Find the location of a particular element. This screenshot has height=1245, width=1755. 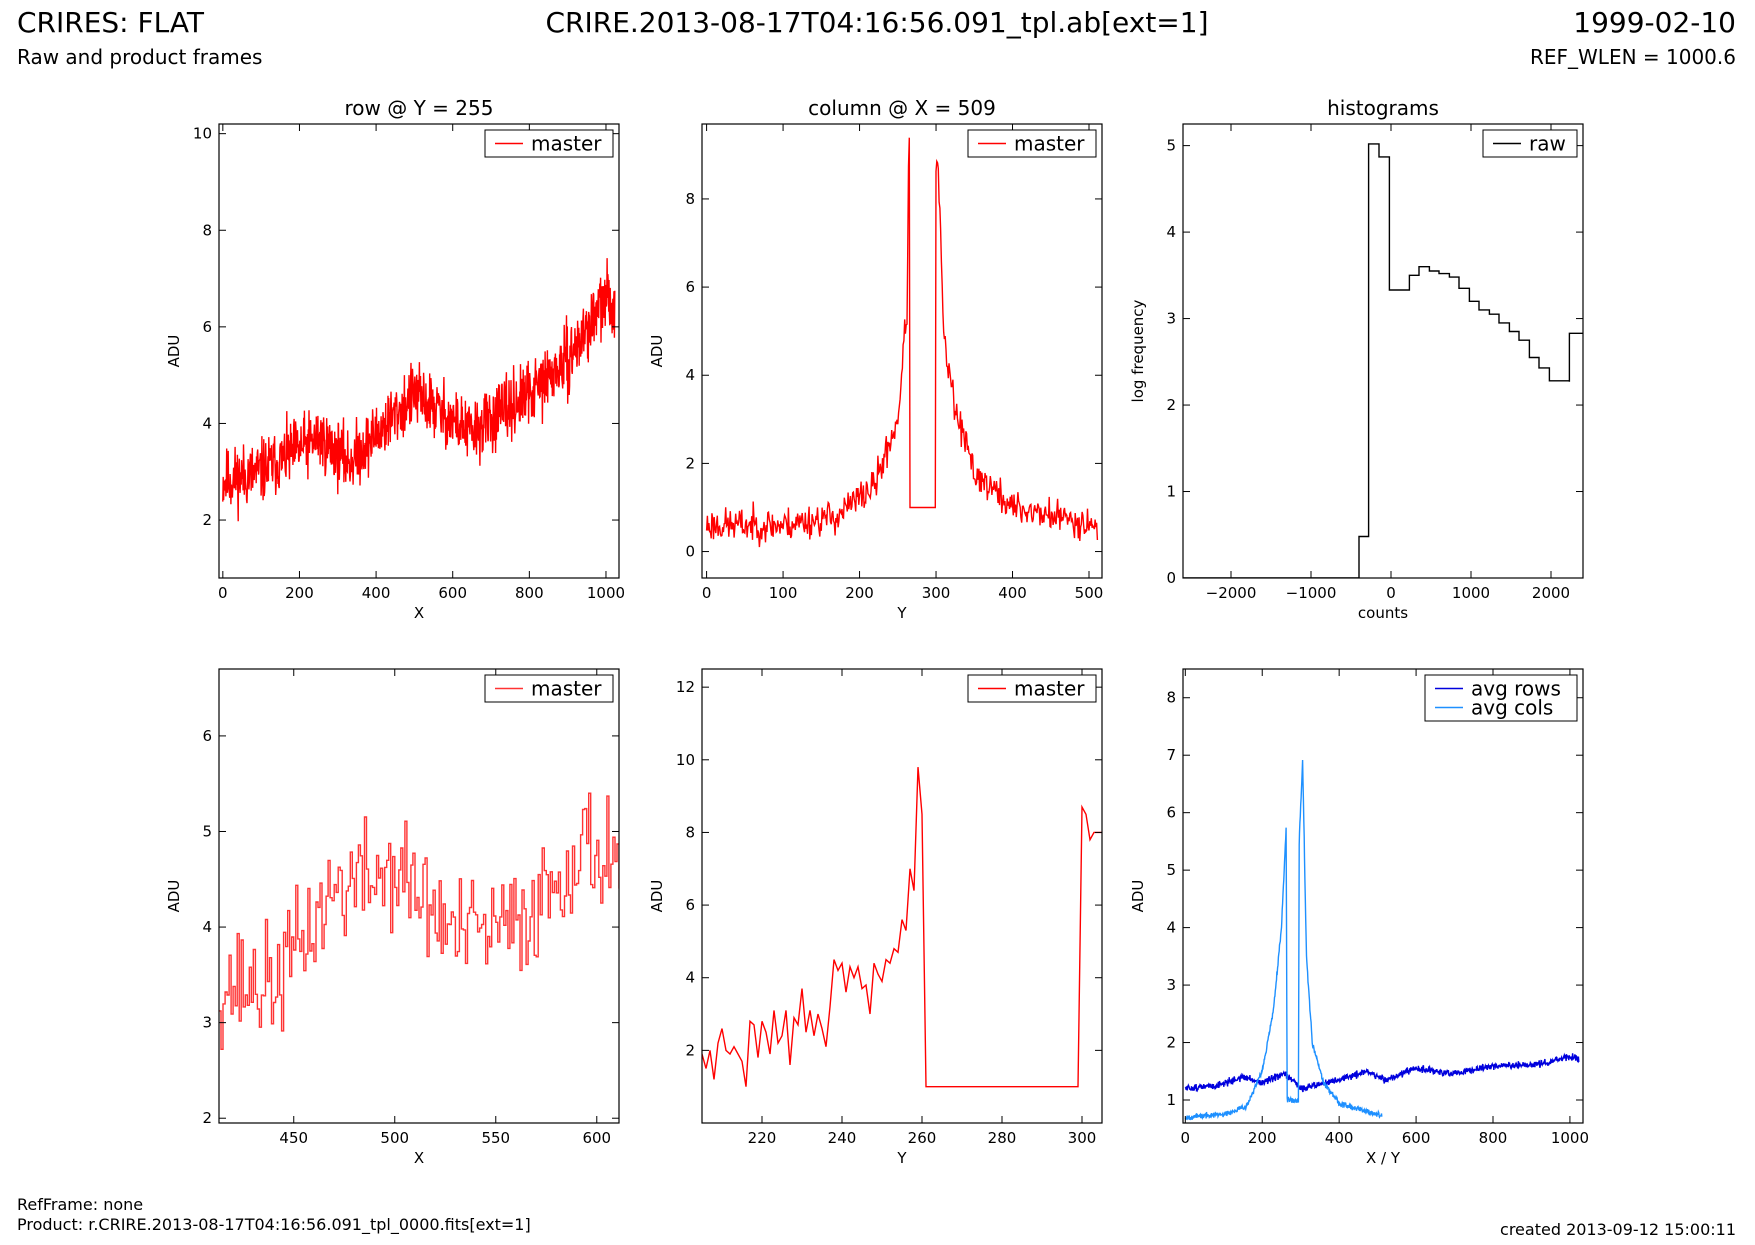

x-tick-label: 240 is located at coordinates (842, 1138).